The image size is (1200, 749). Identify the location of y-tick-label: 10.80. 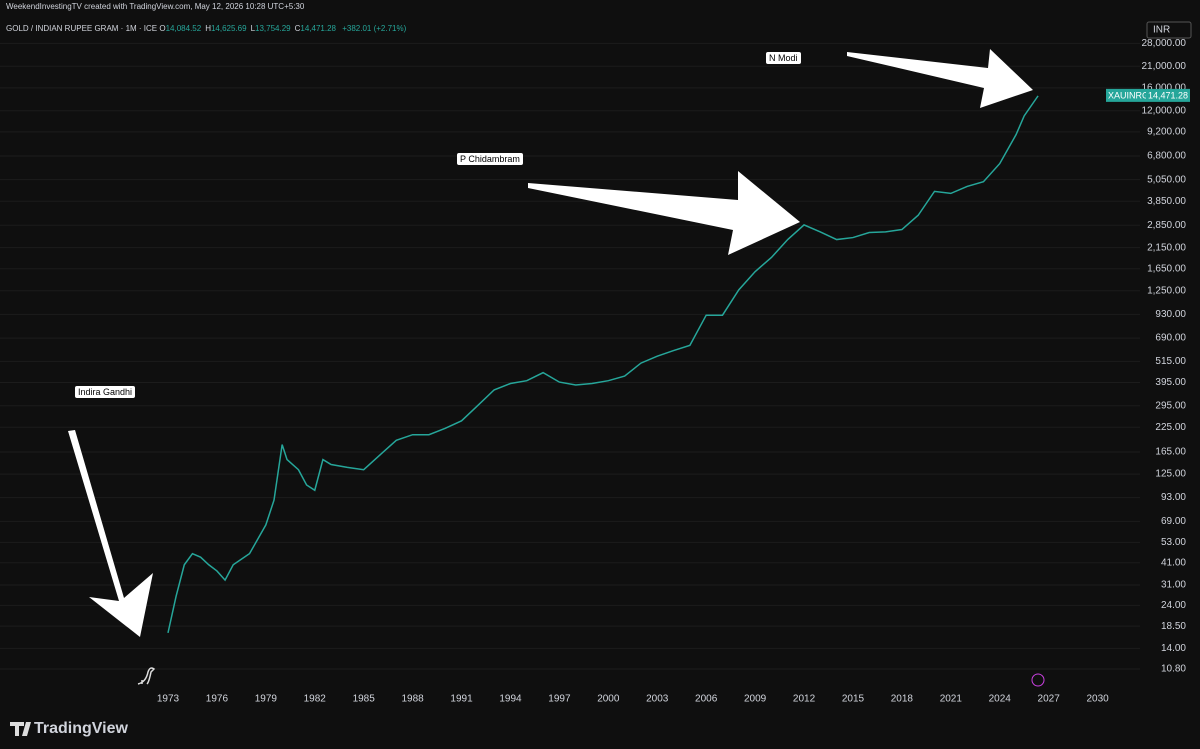
(1173, 669).